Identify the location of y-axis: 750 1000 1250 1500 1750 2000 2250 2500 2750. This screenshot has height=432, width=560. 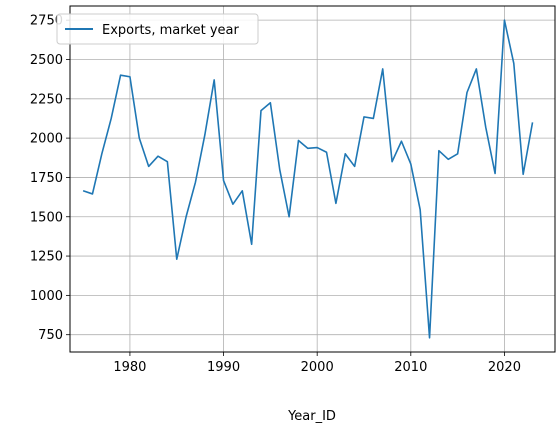
(50, 178).